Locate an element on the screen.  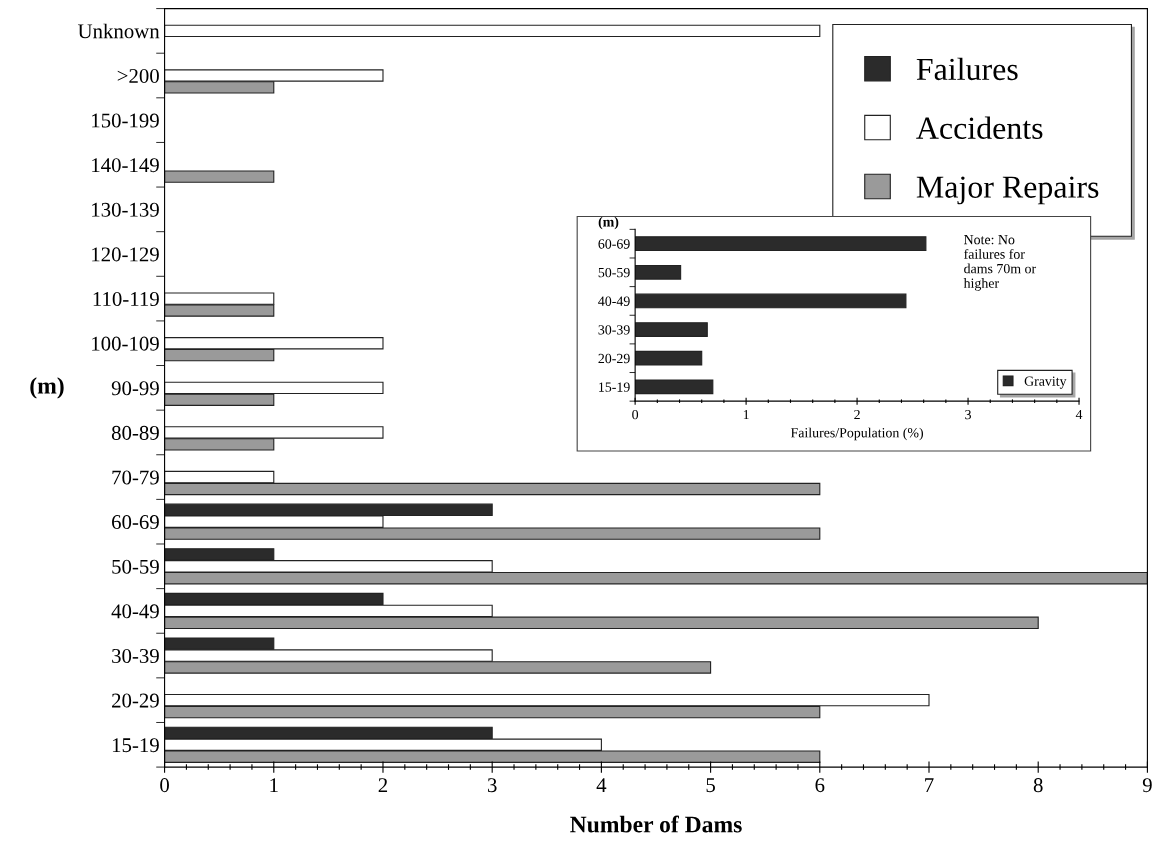
x-tick-label: 8 is located at coordinates (1038, 785).